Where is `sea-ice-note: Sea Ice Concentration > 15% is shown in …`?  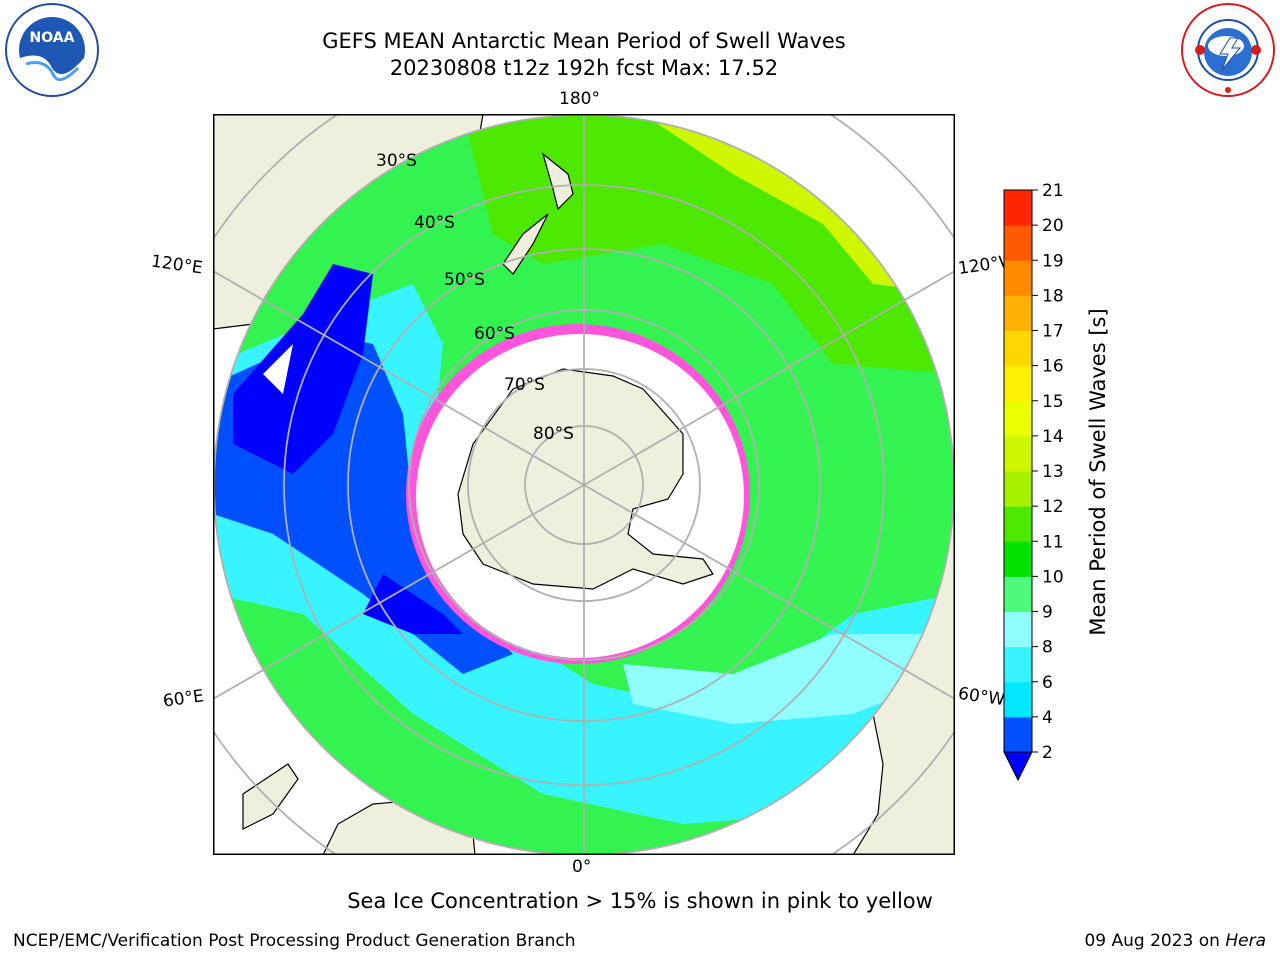
sea-ice-note: Sea Ice Concentration > 15% is shown in … is located at coordinates (640, 901).